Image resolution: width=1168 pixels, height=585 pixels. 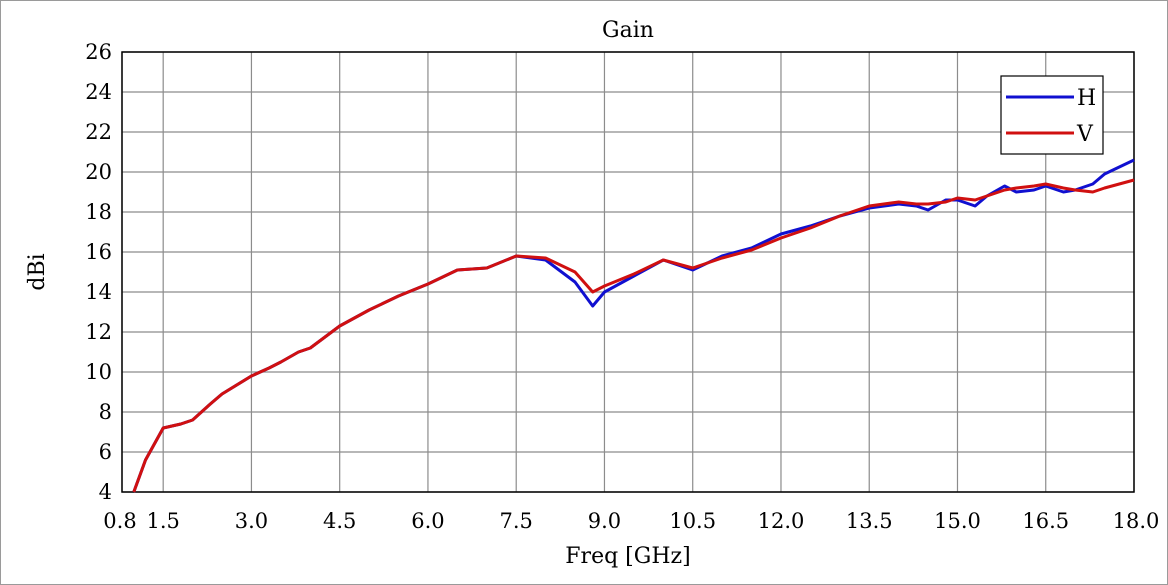 What do you see at coordinates (628, 30) in the screenshot?
I see `chart-title: Gain` at bounding box center [628, 30].